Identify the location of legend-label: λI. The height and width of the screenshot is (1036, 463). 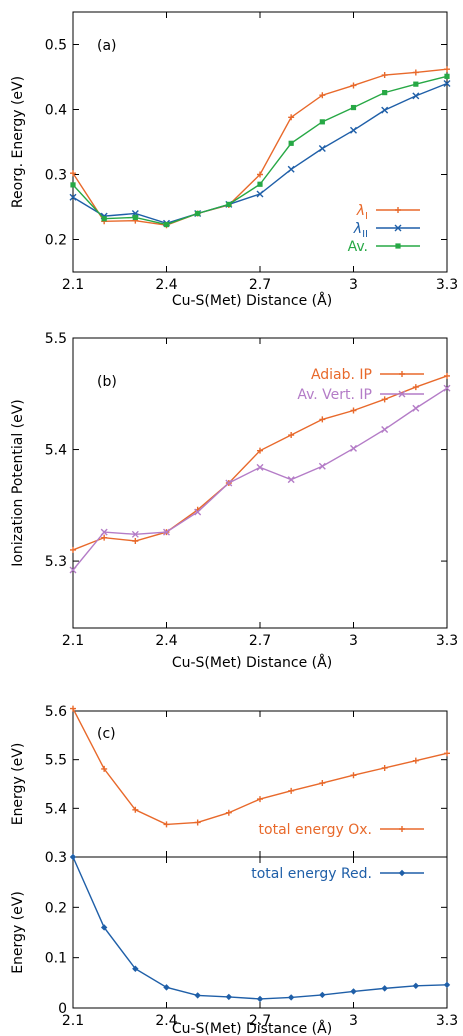
(362, 212).